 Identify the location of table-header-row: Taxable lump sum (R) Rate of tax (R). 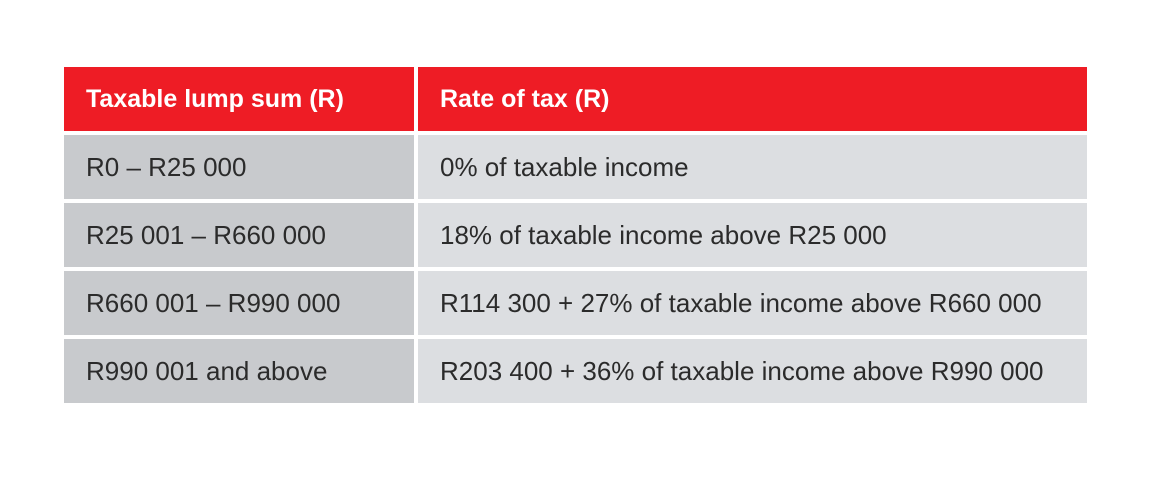
(575, 99).